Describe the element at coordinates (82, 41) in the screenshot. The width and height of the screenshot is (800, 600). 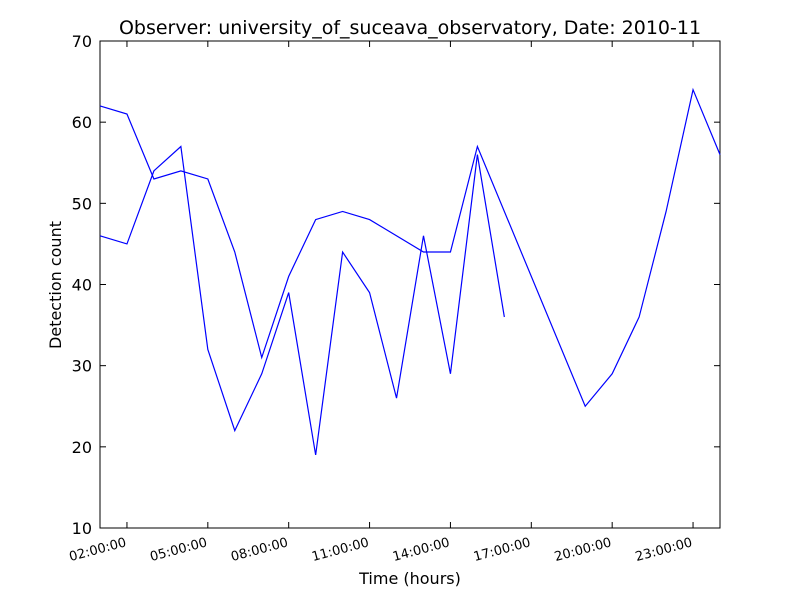
I see `y-tick-label: 70` at that location.